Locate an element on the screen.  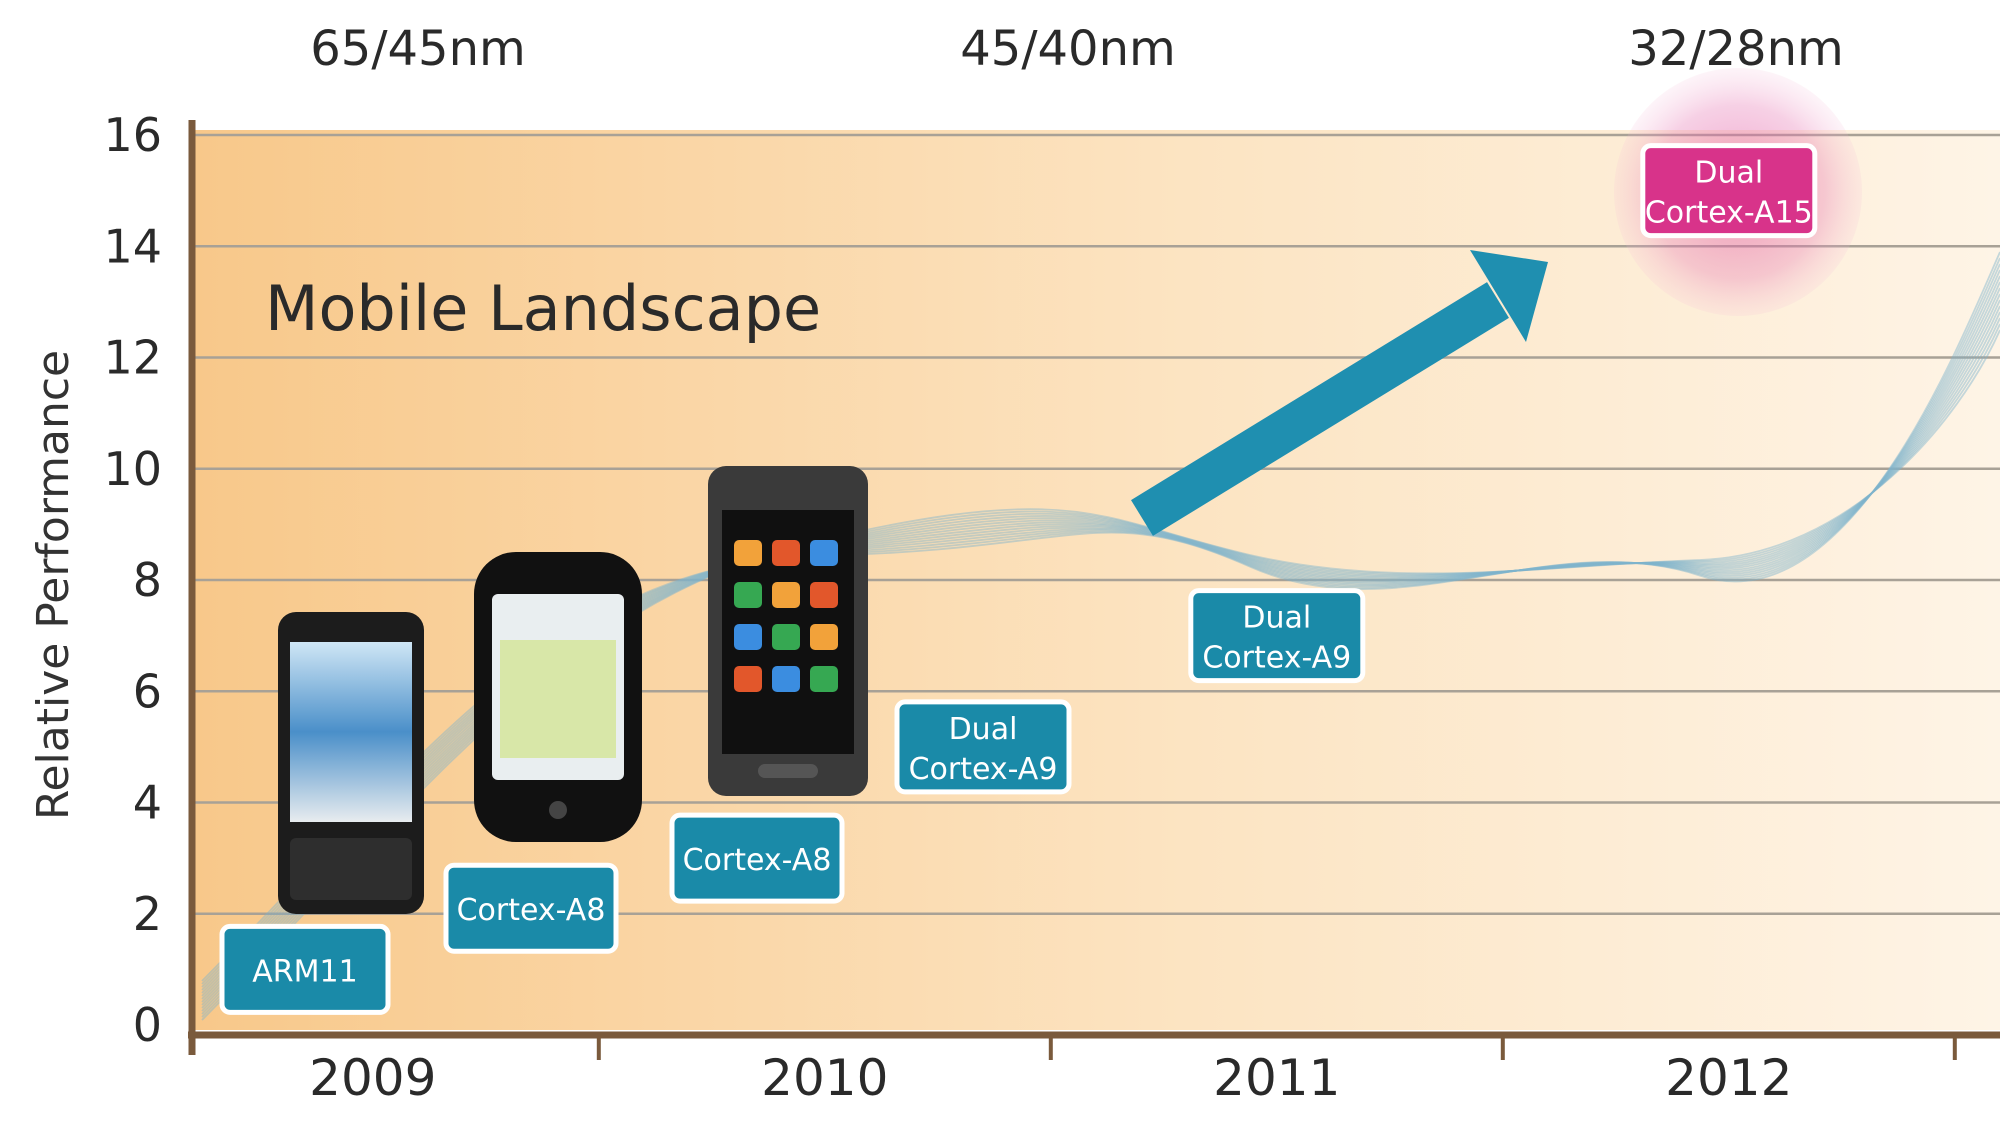
process-node-labels: 65/45nm 45/40nm 32/28nm is located at coordinates (1077, 49).